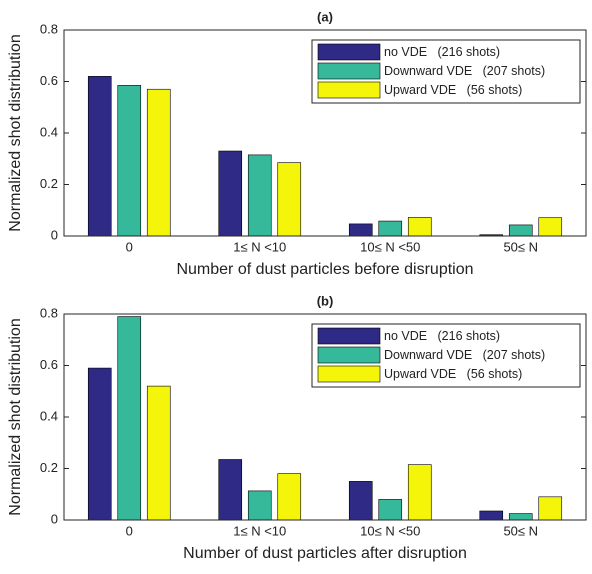 The height and width of the screenshot is (574, 592). I want to click on chart-title: (b), so click(325, 300).